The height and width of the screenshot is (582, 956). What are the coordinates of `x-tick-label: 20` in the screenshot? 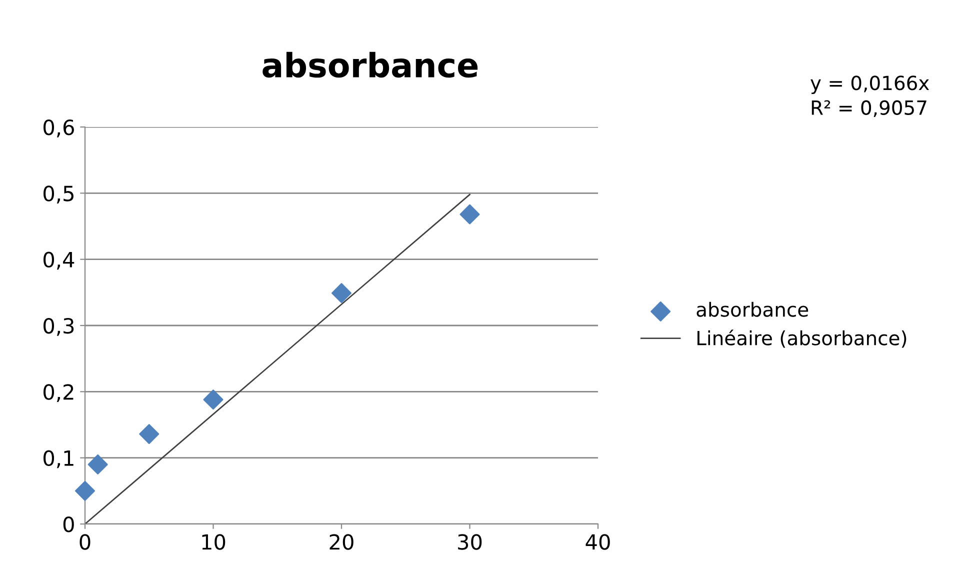 It's located at (342, 542).